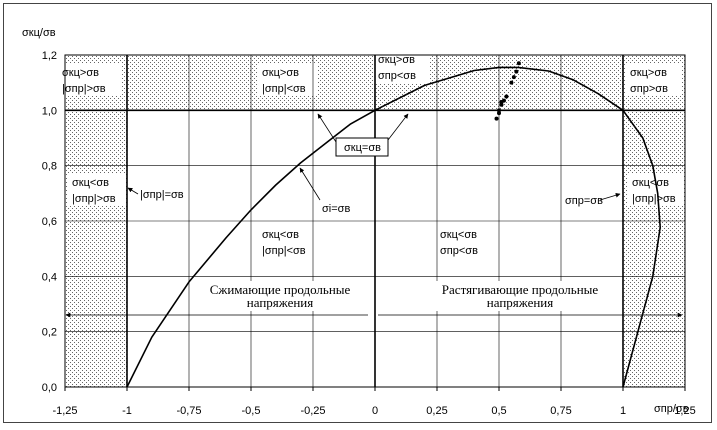 This screenshot has height=430, width=717. Describe the element at coordinates (133, 191) in the screenshot. I see `arrow-left-vertical` at that location.